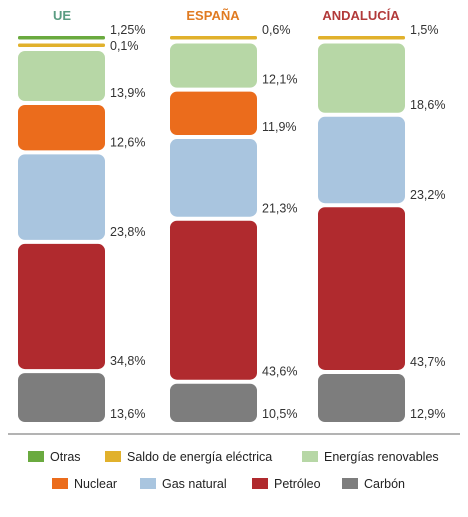 Image resolution: width=468 pixels, height=517 pixels. What do you see at coordinates (127, 93) in the screenshot?
I see `value-label-ue-energias-renovables: 13,9%` at bounding box center [127, 93].